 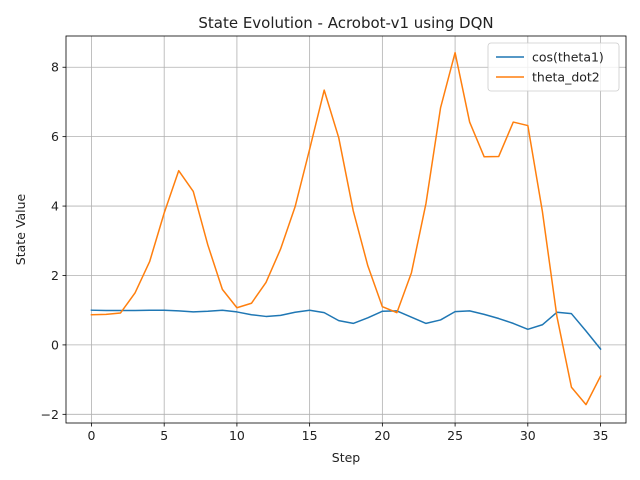 I want to click on chart-title: State Evolution - Acrobot-v1 using DQN, so click(x=345, y=23).